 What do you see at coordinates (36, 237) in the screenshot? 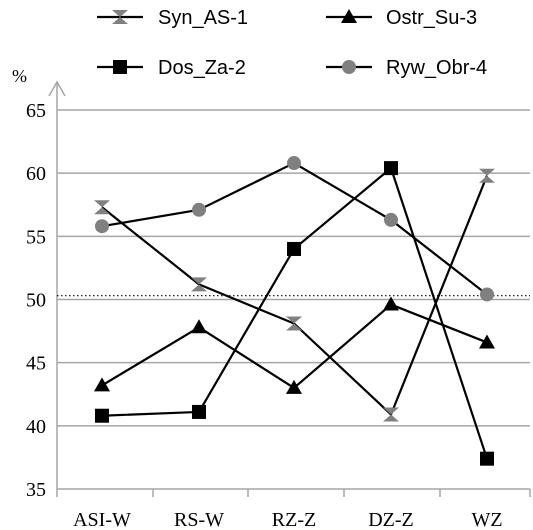
I see `y-tick-label: 55` at bounding box center [36, 237].